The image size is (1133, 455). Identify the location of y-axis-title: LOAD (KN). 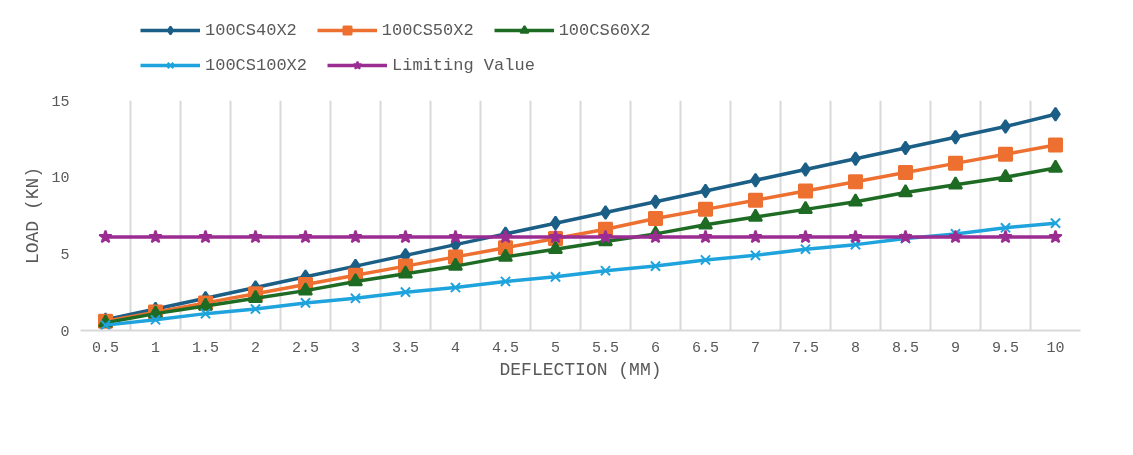
(33, 215).